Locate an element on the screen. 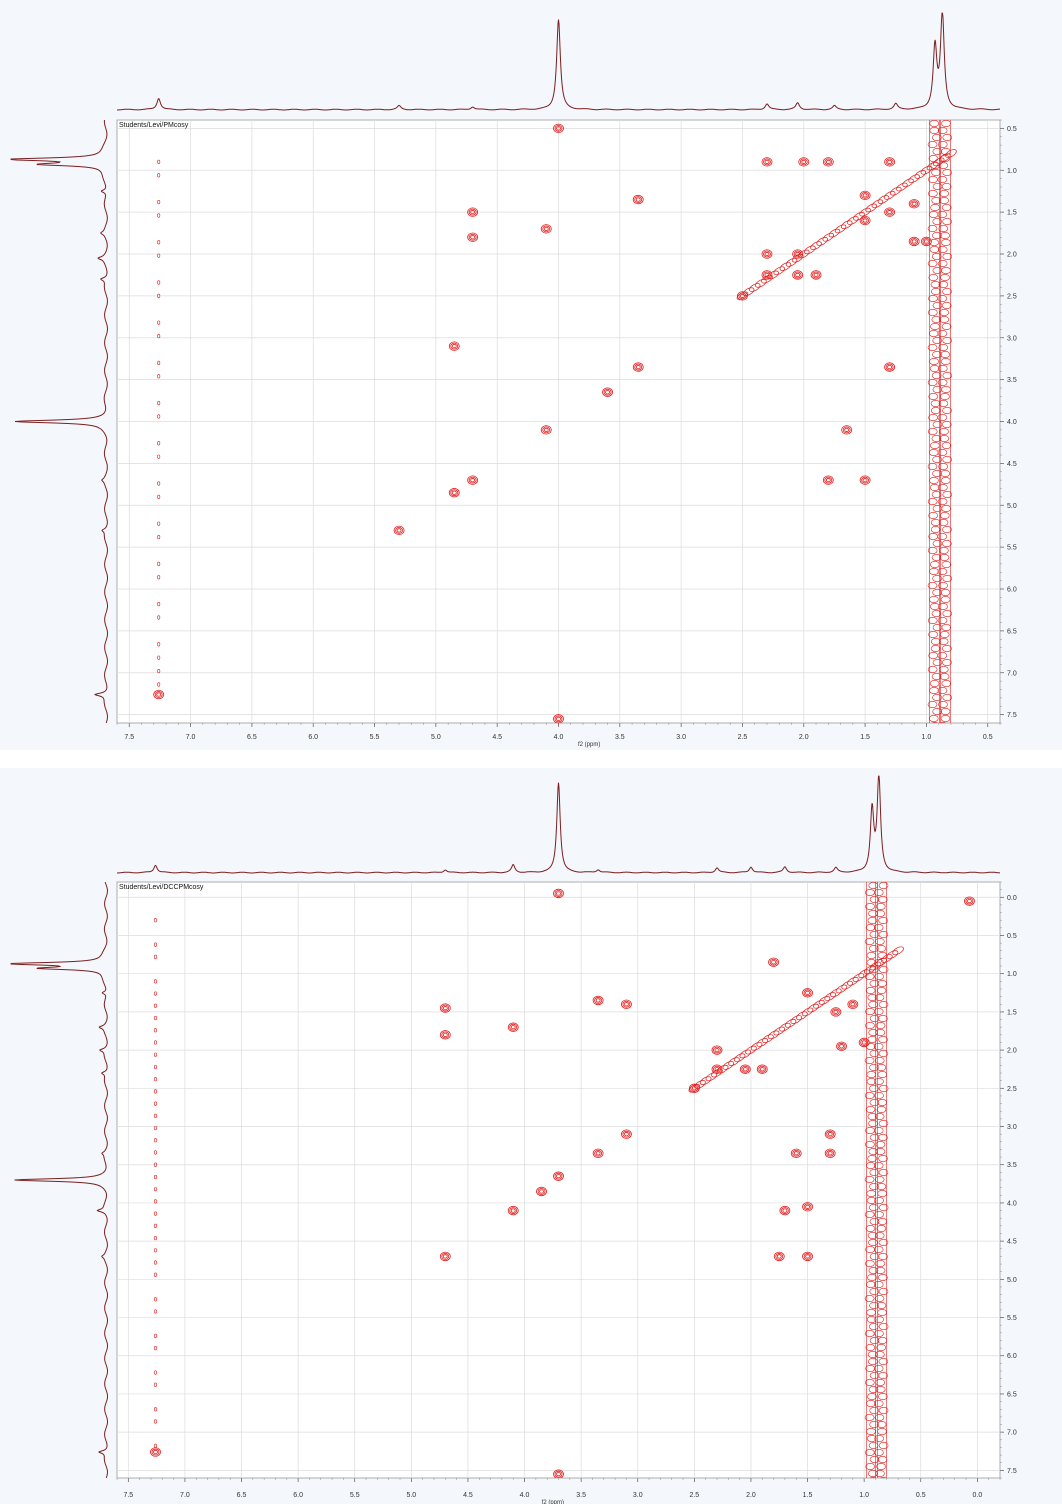 Image resolution: width=1062 pixels, height=1504 pixels. y-tick-label: 5.0 is located at coordinates (1012, 1280).